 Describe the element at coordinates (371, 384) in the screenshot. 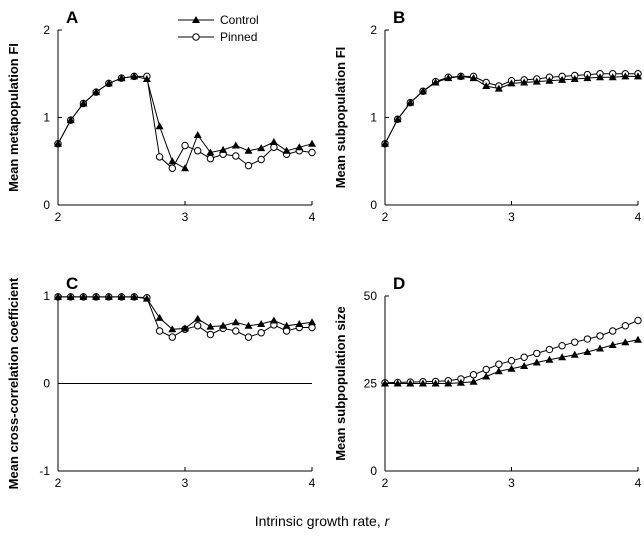

I see `y-tick-label: 25` at that location.